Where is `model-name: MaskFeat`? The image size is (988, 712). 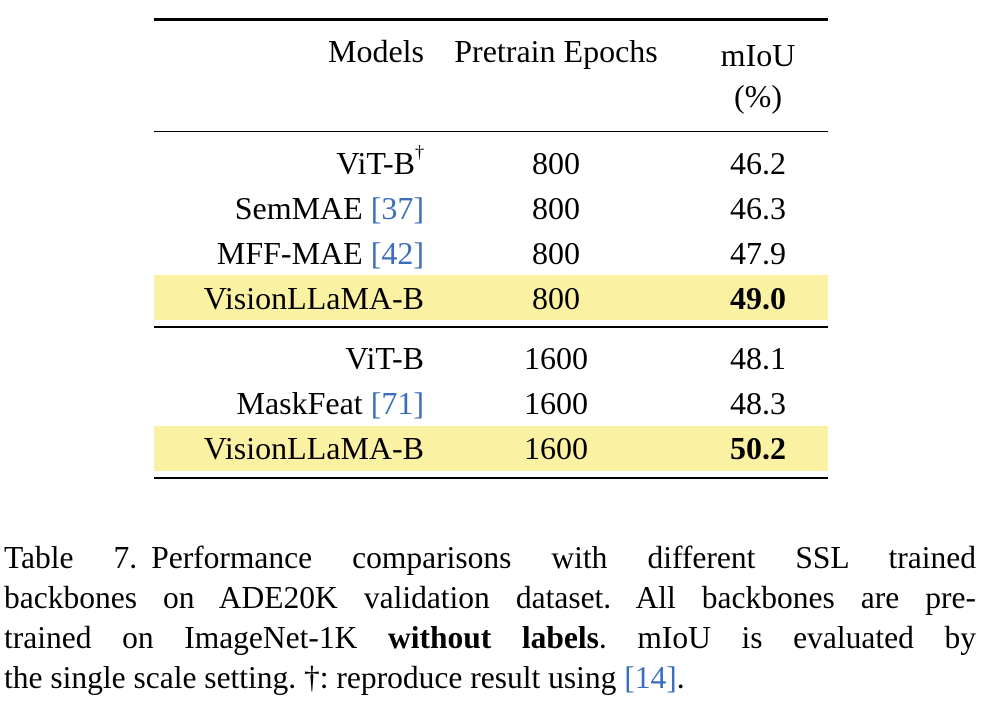
model-name: MaskFeat is located at coordinates (303, 403).